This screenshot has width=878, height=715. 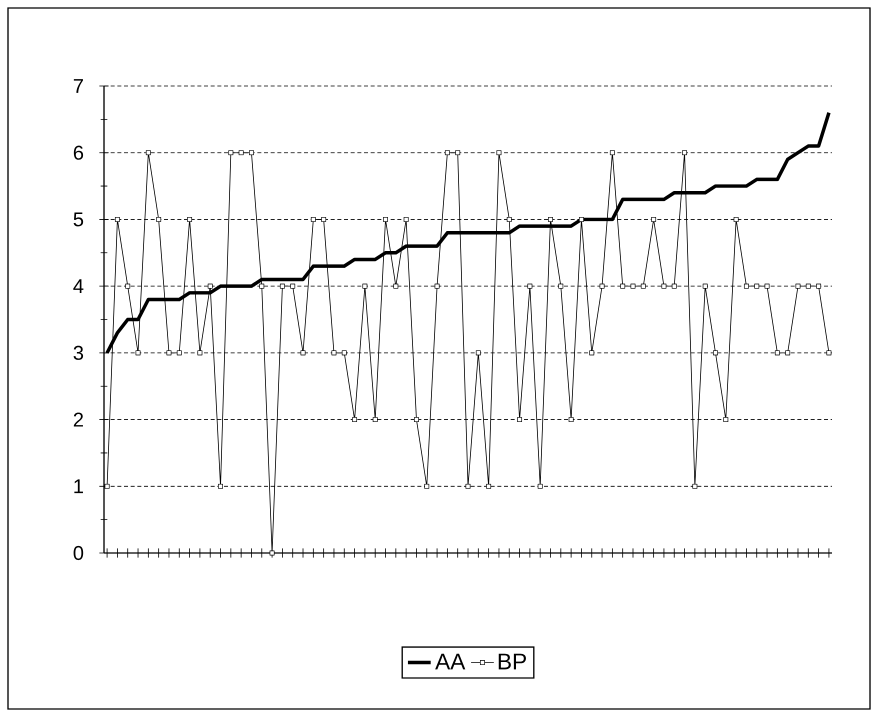 I want to click on legend-label: BP, so click(x=512, y=662).